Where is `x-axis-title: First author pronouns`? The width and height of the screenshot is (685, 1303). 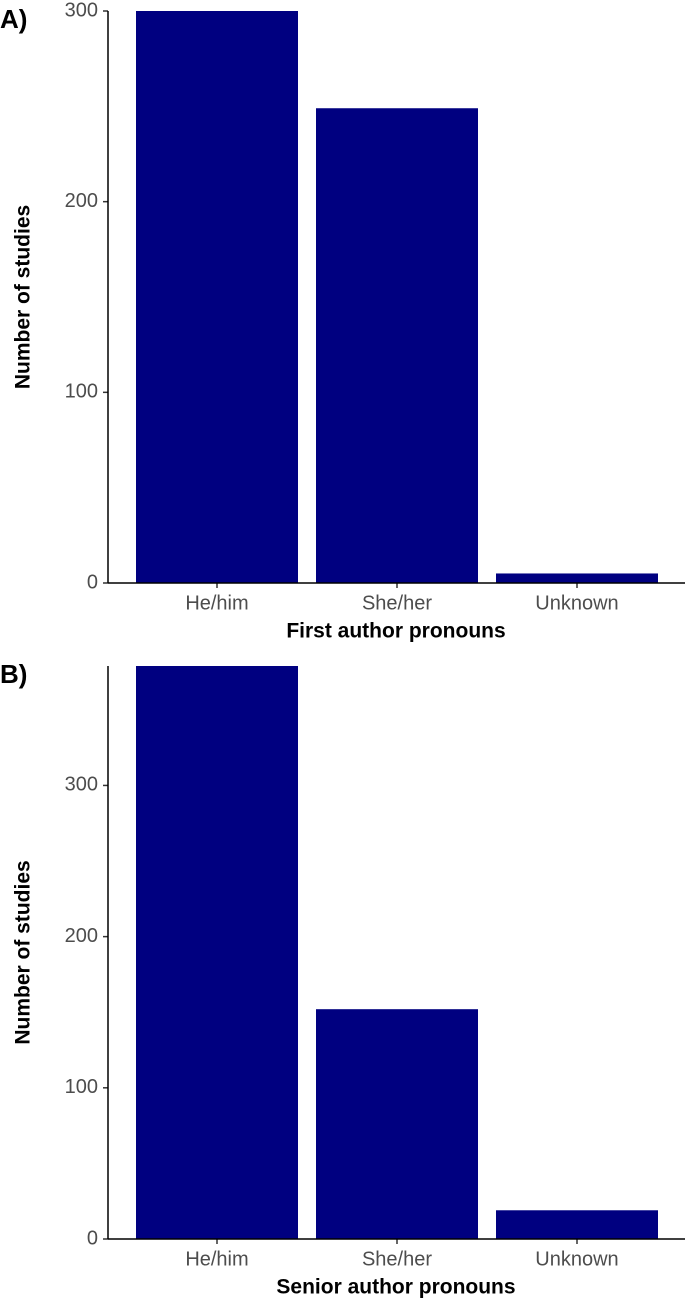
x-axis-title: First author pronouns is located at coordinates (395, 631).